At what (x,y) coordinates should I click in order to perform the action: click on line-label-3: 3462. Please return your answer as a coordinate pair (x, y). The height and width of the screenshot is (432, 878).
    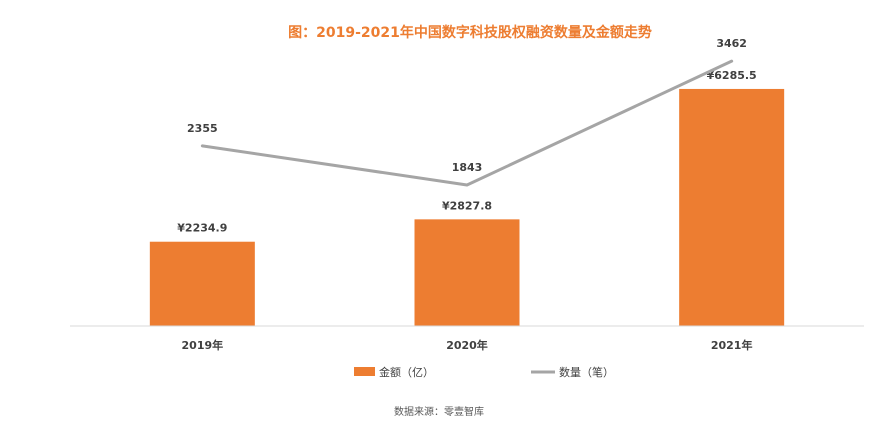
    Looking at the image, I should click on (731, 43).